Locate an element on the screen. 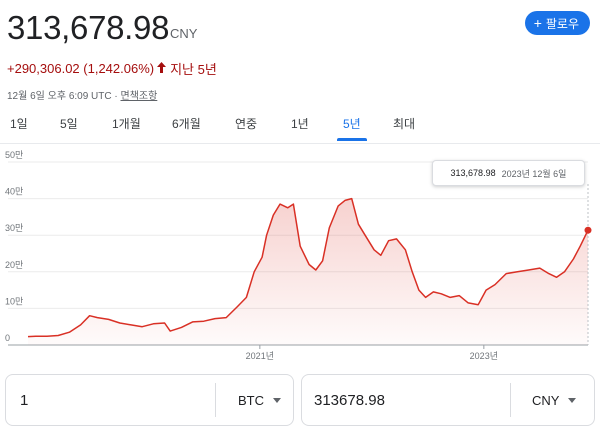 The image size is (600, 433). to-unit-select: CNY is located at coordinates (554, 400).